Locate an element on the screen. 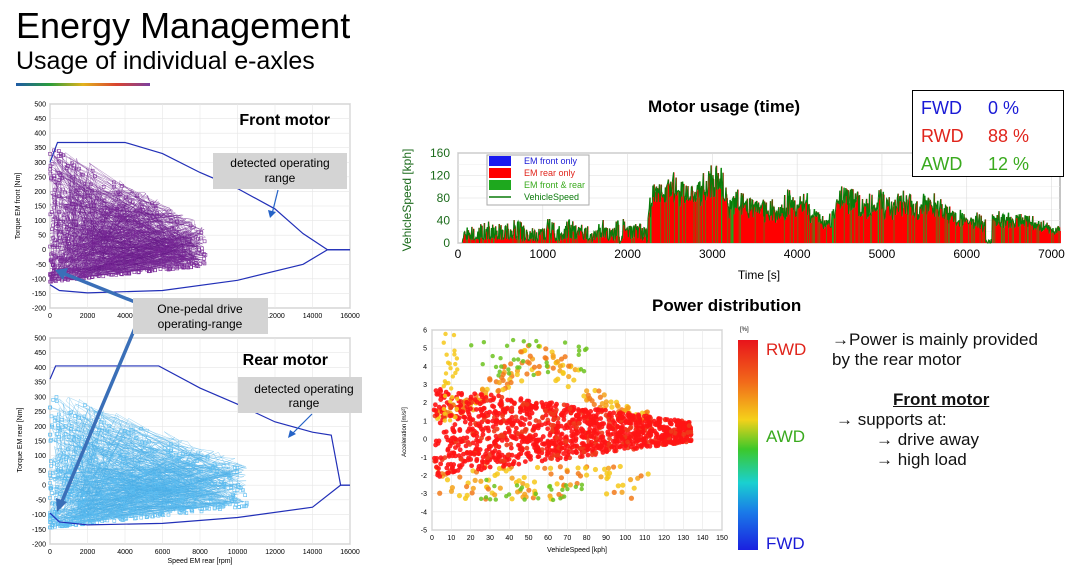  colorbar-gradient is located at coordinates (748, 445).